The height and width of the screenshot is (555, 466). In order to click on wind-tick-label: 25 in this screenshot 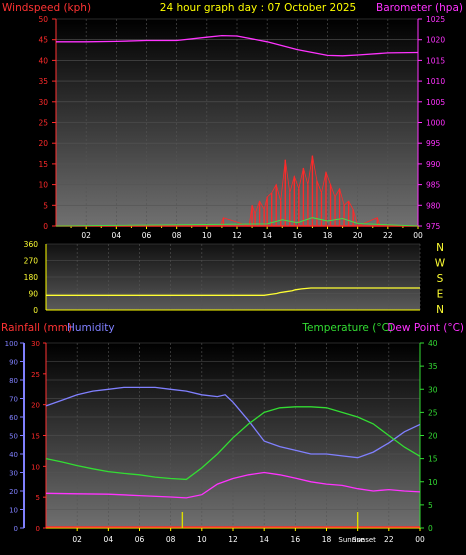, I will do `click(43, 123)`.